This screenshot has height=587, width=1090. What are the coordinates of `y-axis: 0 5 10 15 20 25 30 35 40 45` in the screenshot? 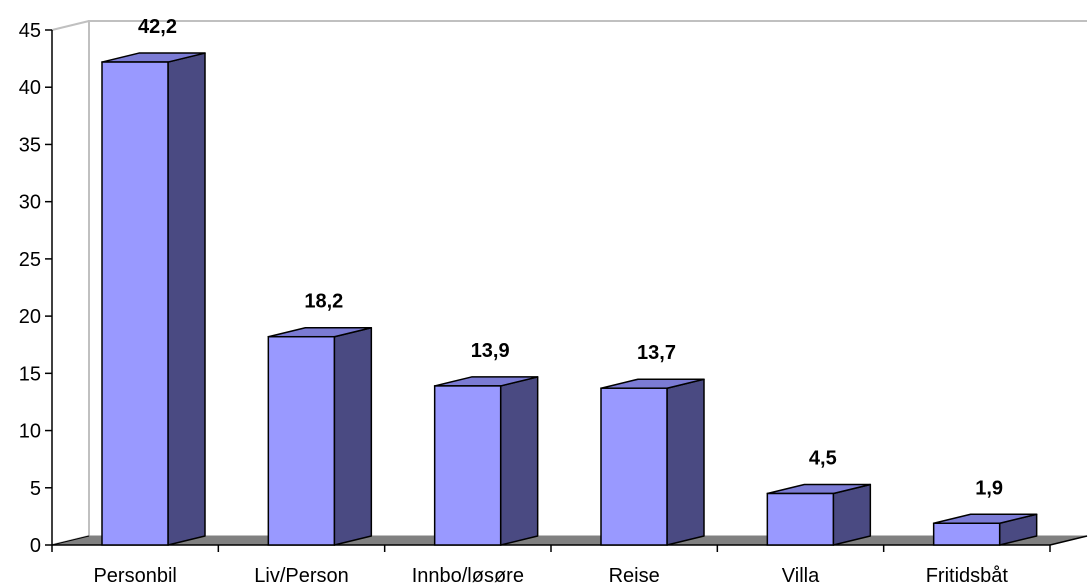 It's located at (36, 288).